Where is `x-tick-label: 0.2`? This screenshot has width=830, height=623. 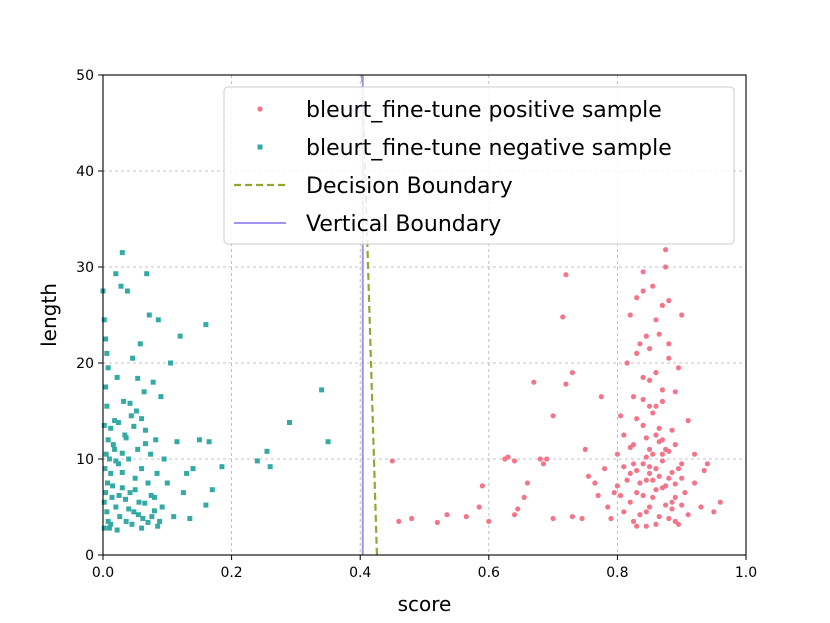 x-tick-label: 0.2 is located at coordinates (231, 573).